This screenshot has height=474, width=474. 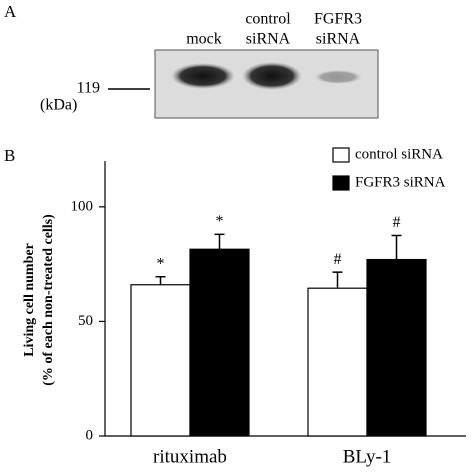 What do you see at coordinates (399, 154) in the screenshot?
I see `legend-label: control siRNA` at bounding box center [399, 154].